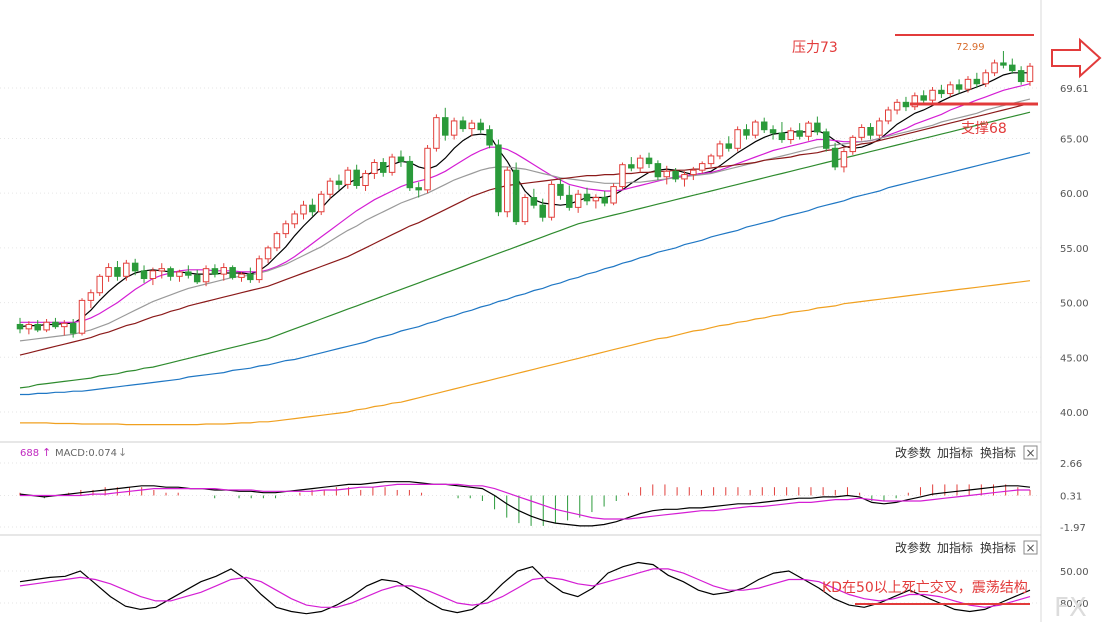  What do you see at coordinates (998, 547) in the screenshot?
I see `kd-swap-indicator-button: 换指标` at bounding box center [998, 547].